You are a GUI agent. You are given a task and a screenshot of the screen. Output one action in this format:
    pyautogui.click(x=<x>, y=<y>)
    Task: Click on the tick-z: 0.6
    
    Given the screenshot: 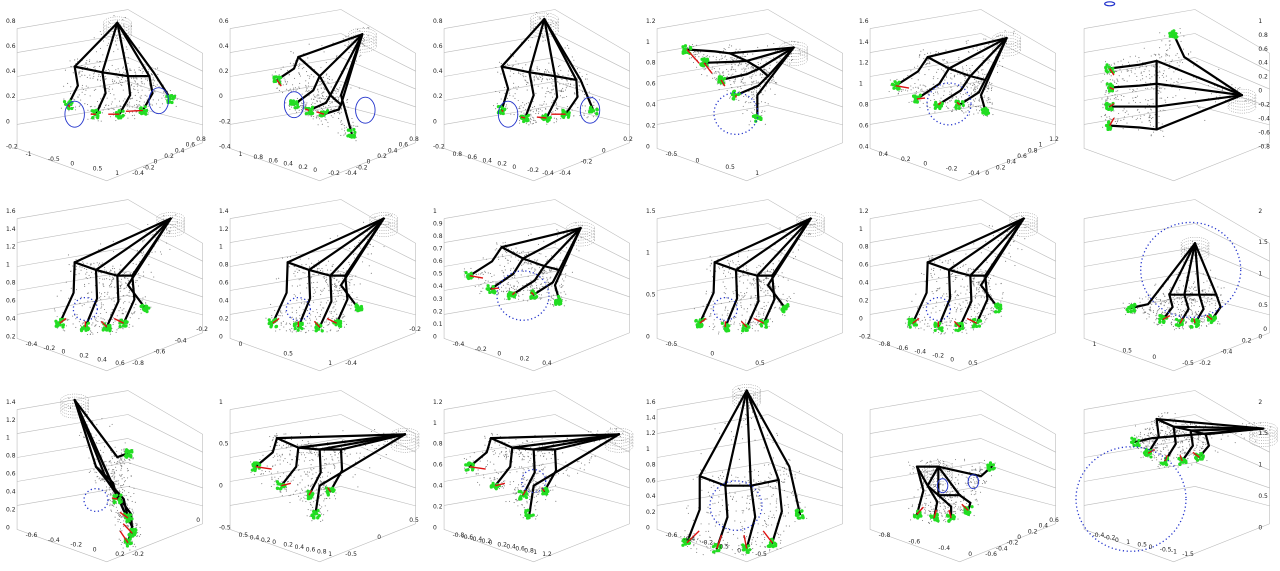 What is the action you would take?
    pyautogui.click(x=404, y=145)
    